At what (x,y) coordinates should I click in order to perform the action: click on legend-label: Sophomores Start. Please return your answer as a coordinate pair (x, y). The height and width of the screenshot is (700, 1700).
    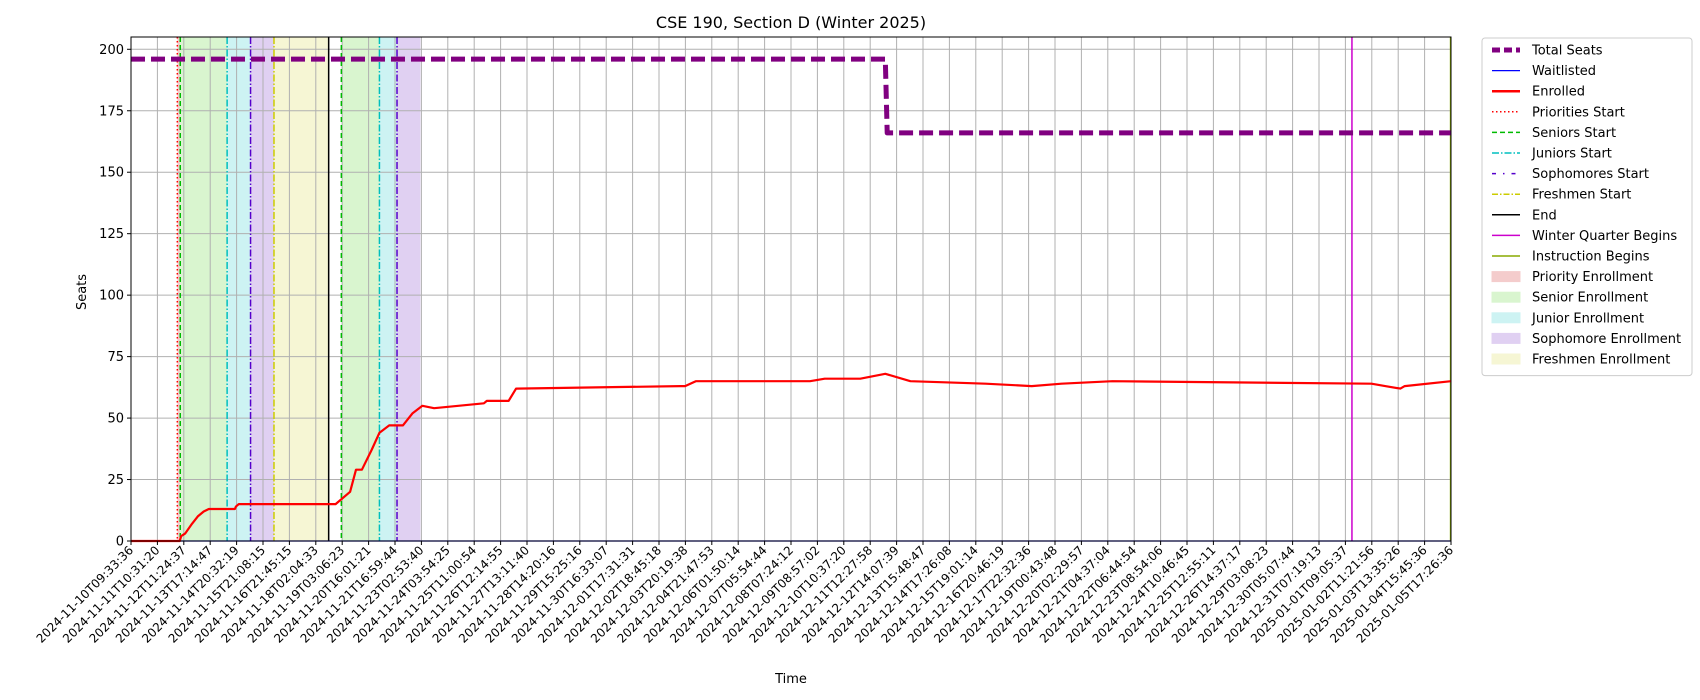
    Looking at the image, I should click on (1590, 174).